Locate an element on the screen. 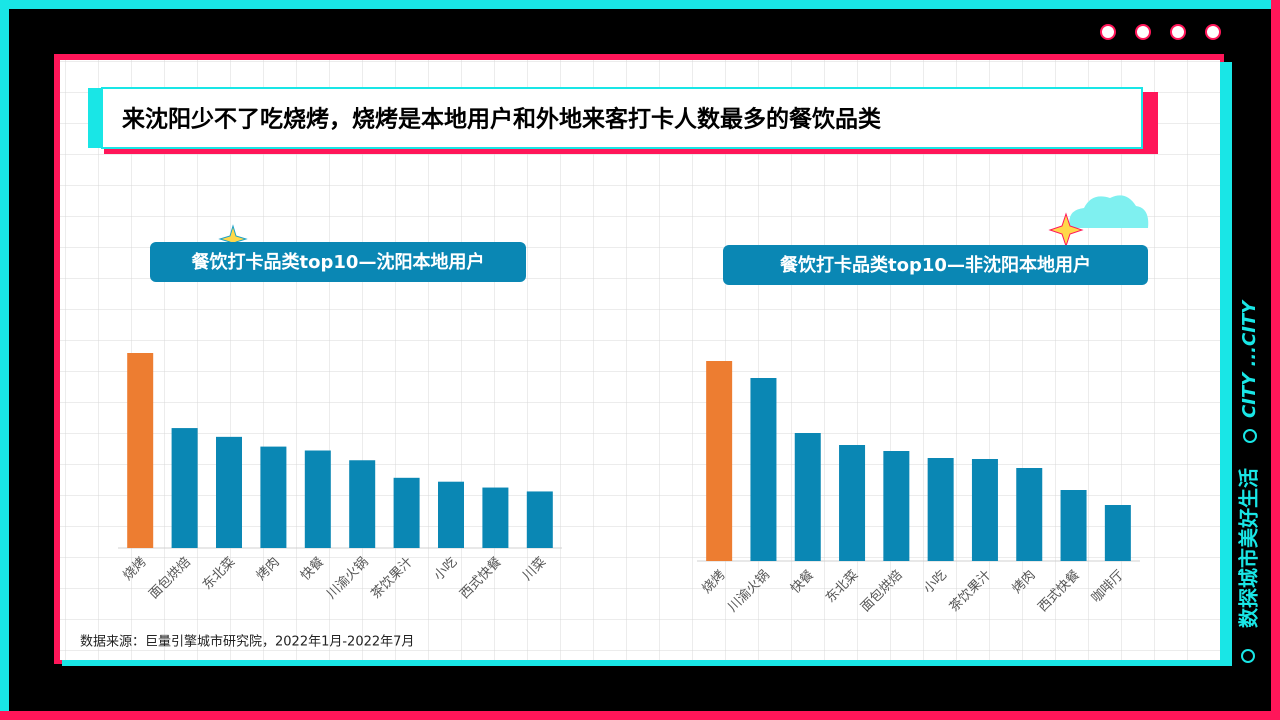 The image size is (1280, 720). frame-right is located at coordinates (1275, 360).